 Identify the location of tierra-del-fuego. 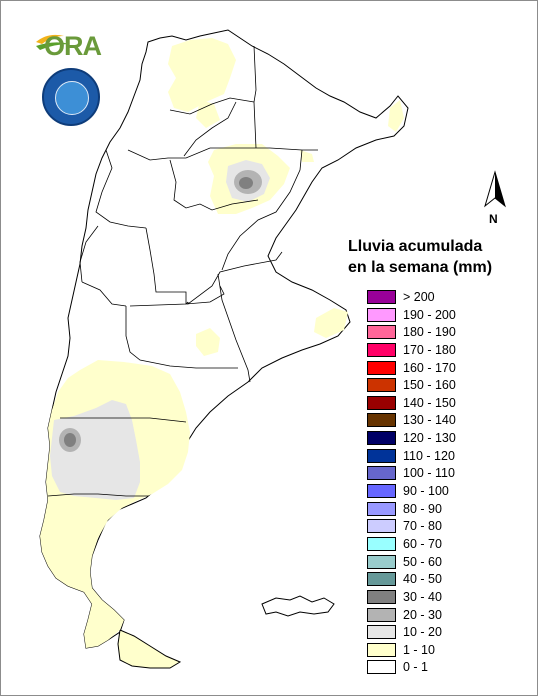
(149, 649).